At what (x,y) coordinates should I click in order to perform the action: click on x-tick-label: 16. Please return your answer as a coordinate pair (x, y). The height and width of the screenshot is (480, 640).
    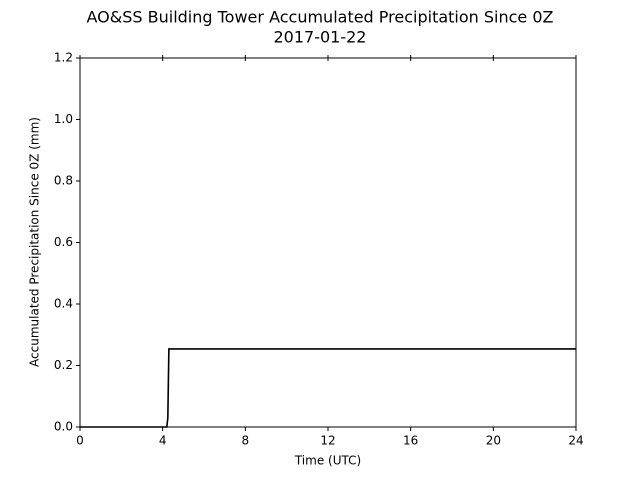
    Looking at the image, I should click on (410, 441).